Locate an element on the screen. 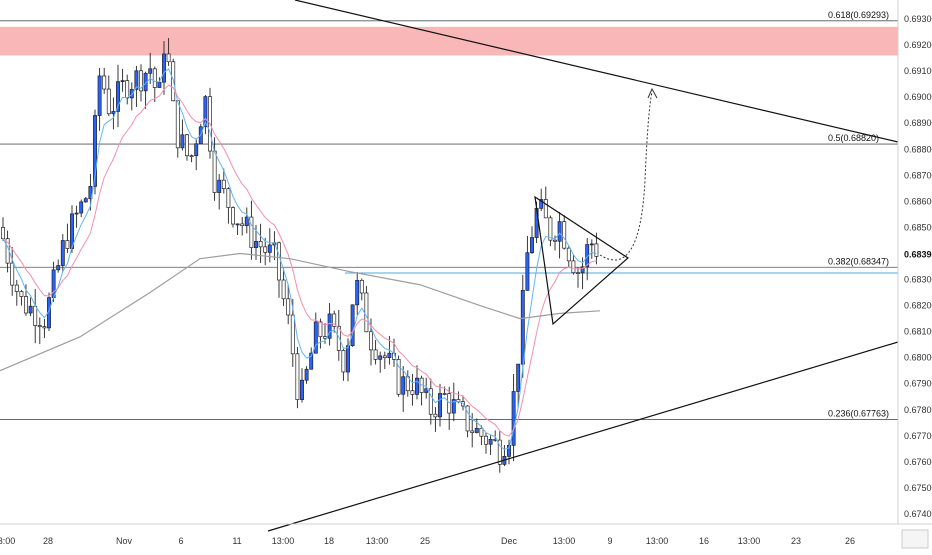  settings-icon is located at coordinates (915, 539).